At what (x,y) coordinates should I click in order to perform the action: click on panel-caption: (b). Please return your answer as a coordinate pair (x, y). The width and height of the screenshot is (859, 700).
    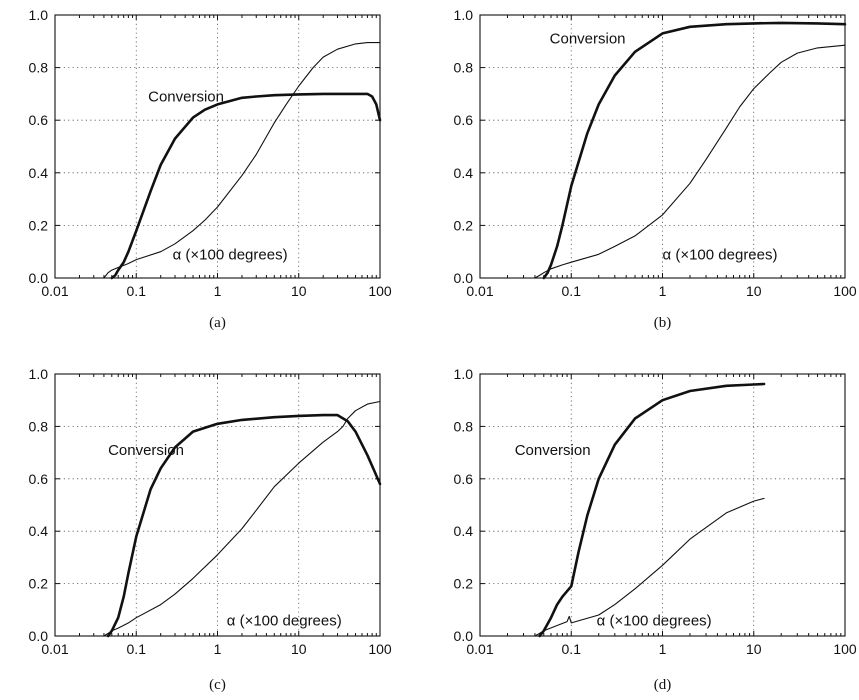
    Looking at the image, I should click on (663, 323).